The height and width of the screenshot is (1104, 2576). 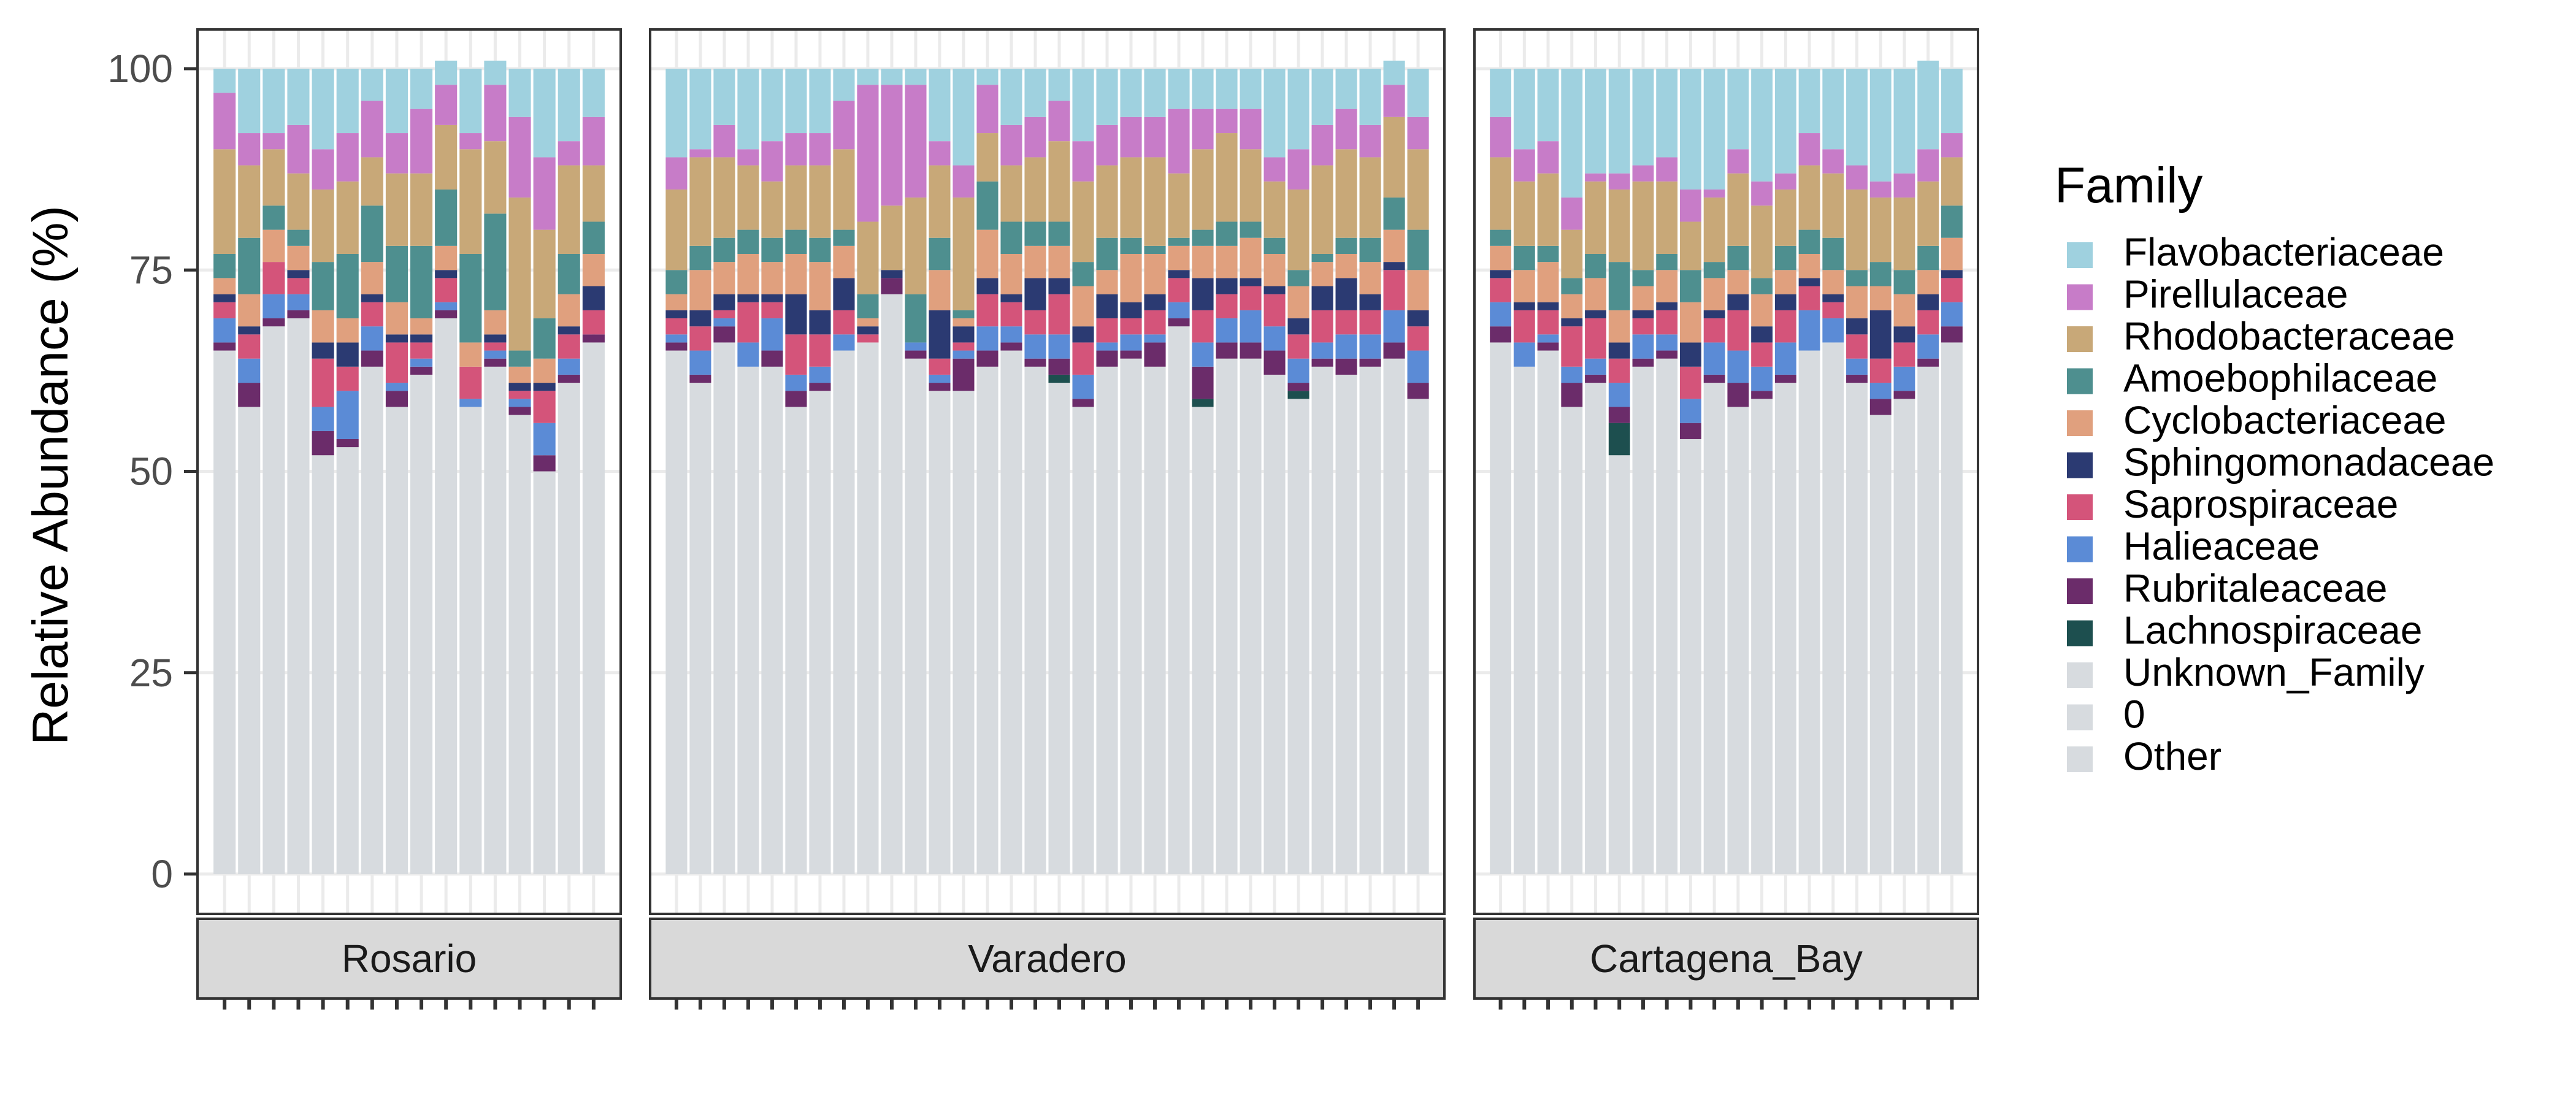 What do you see at coordinates (152, 471) in the screenshot?
I see `y-axis: 0 25 50 75 100` at bounding box center [152, 471].